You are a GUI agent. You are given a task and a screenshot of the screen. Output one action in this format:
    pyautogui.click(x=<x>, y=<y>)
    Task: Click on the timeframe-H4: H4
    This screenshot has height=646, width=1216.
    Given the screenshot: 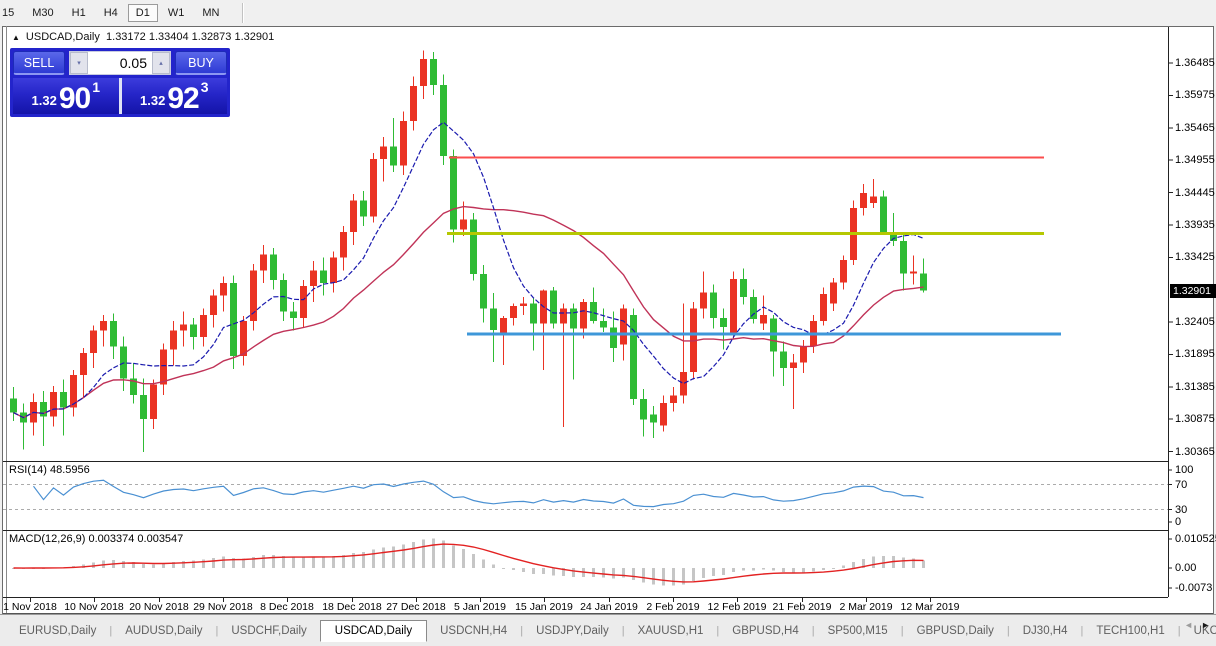 What is the action you would take?
    pyautogui.click(x=110, y=13)
    